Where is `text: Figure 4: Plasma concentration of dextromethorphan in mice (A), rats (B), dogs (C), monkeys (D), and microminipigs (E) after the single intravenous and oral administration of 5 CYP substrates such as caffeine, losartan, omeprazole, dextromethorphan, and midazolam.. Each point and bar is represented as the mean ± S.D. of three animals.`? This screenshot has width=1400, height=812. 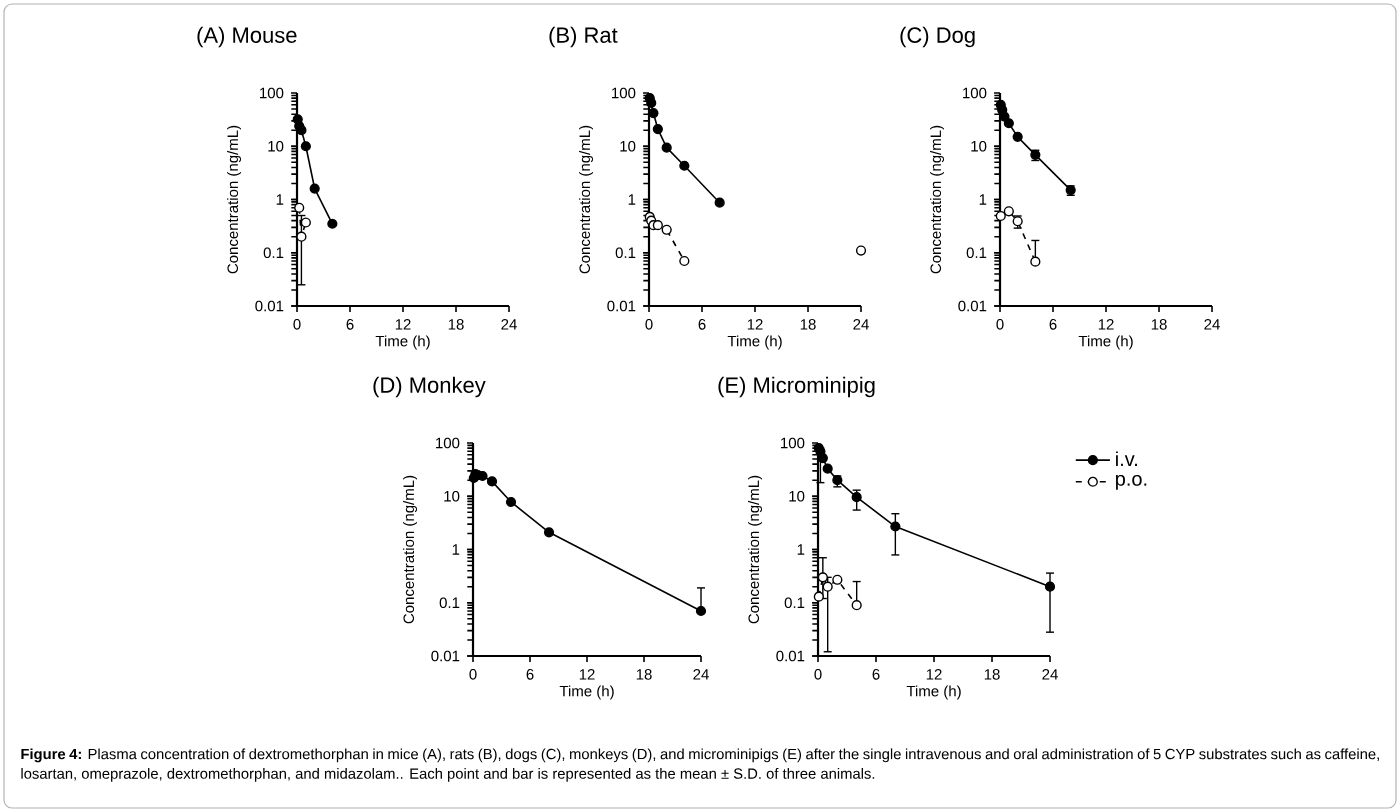 text: Figure 4: Plasma concentration of dextromethorphan in mice (A), rats (B), dogs (C), monkeys (D), and microminipigs (E) after the single intravenous and oral administration of 5 CYP substrates such as caffeine, losartan, omeprazole, dextromethorphan, and midazolam.. Each point and bar is represented as the mean ± S.D. of three animals. is located at coordinates (700, 765).